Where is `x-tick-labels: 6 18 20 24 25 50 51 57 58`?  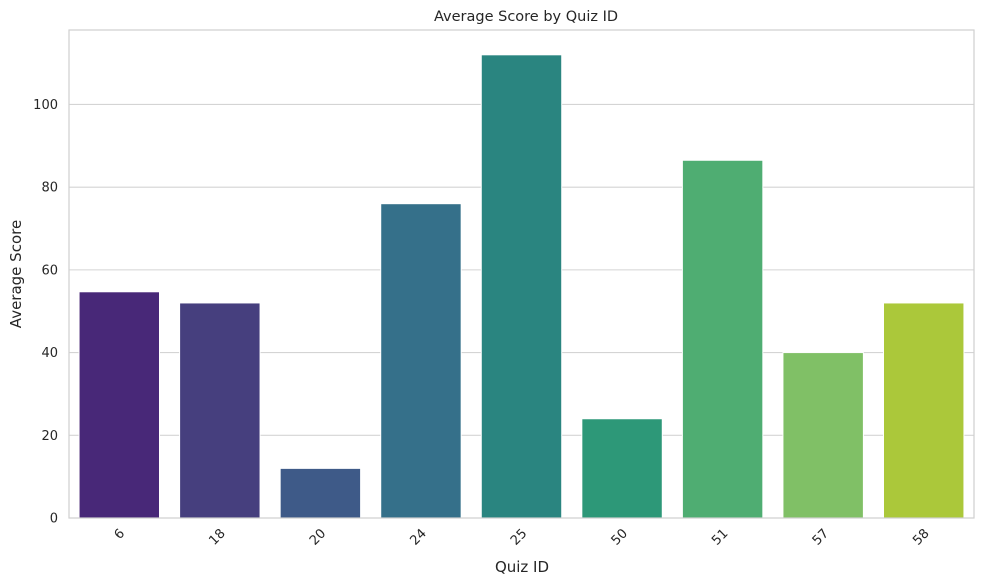
x-tick-labels: 6 18 20 24 25 50 51 57 58 is located at coordinates (522, 537).